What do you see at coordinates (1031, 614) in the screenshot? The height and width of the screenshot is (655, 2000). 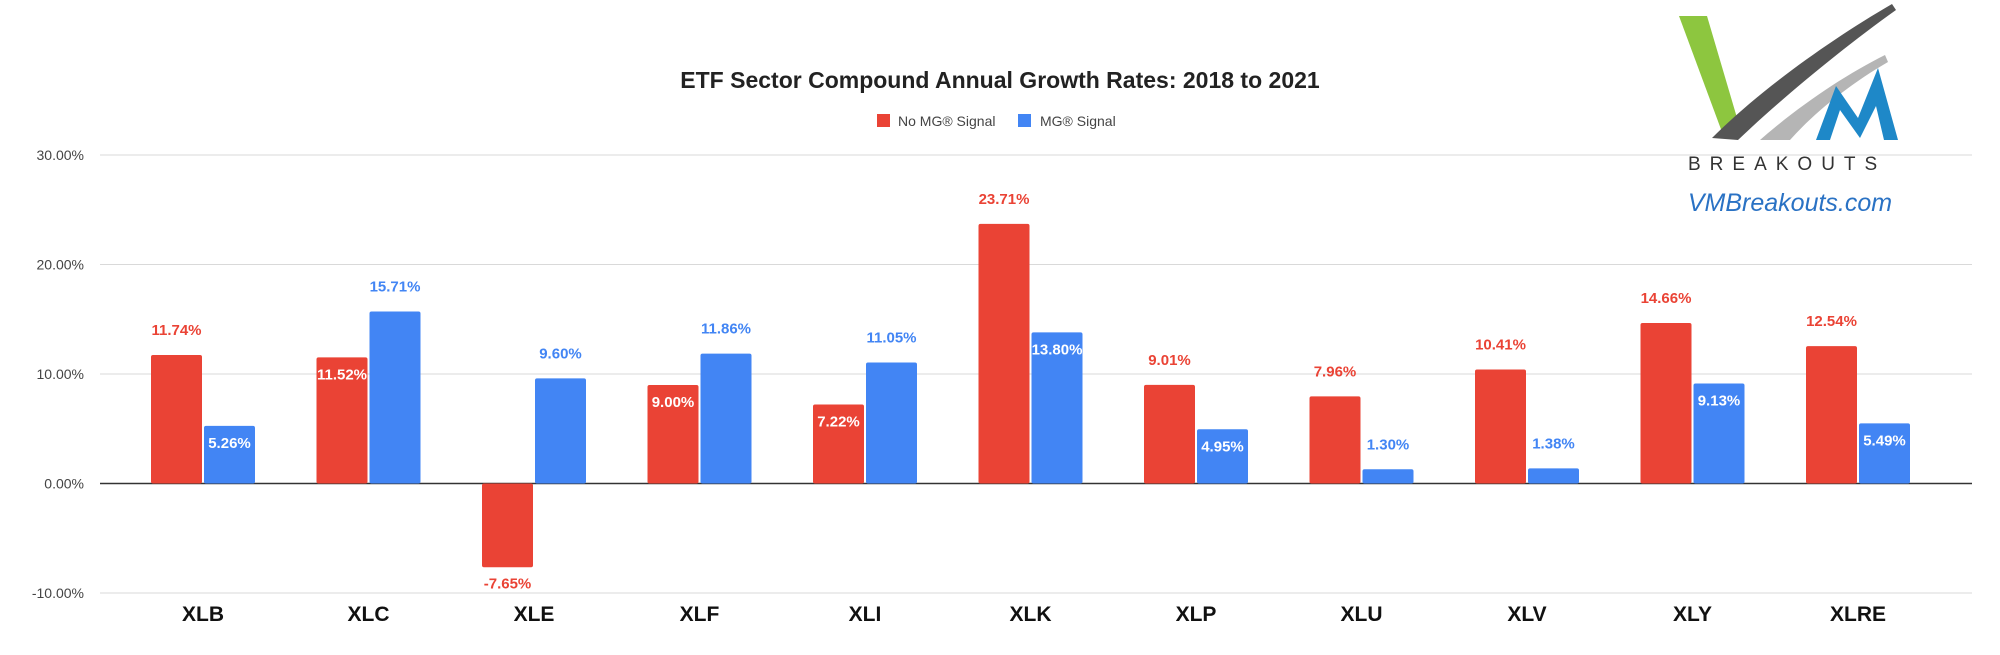 I see `x-tick-label-xlk: XLK` at bounding box center [1031, 614].